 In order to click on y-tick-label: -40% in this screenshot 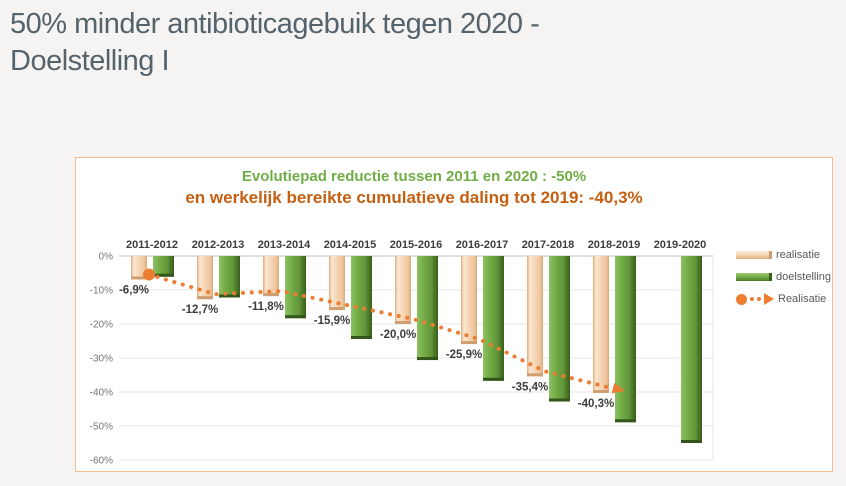, I will do `click(101, 393)`.